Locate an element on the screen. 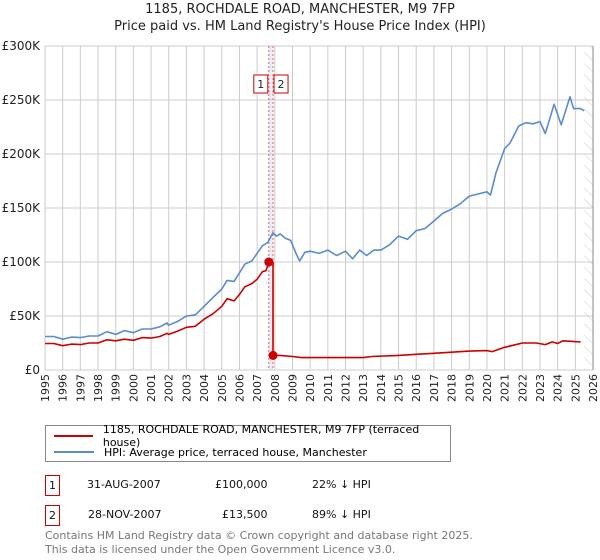 Image resolution: width=600 pixels, height=560 pixels. transaction-row: 1 31-AUG-2007 £100,000 22% ↓ HPI is located at coordinates (255, 485).